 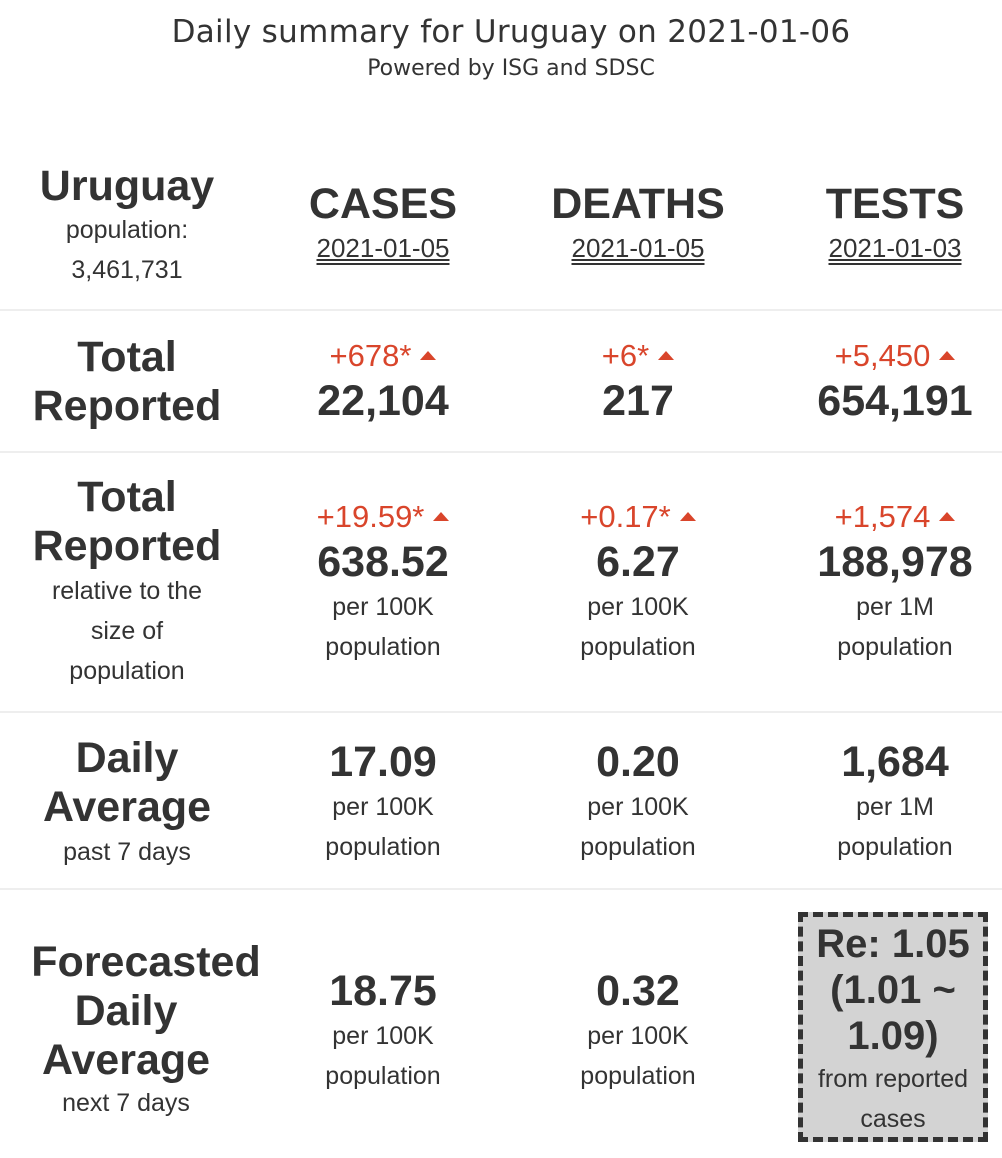 What do you see at coordinates (895, 401) in the screenshot?
I see `total-value: 654,191` at bounding box center [895, 401].